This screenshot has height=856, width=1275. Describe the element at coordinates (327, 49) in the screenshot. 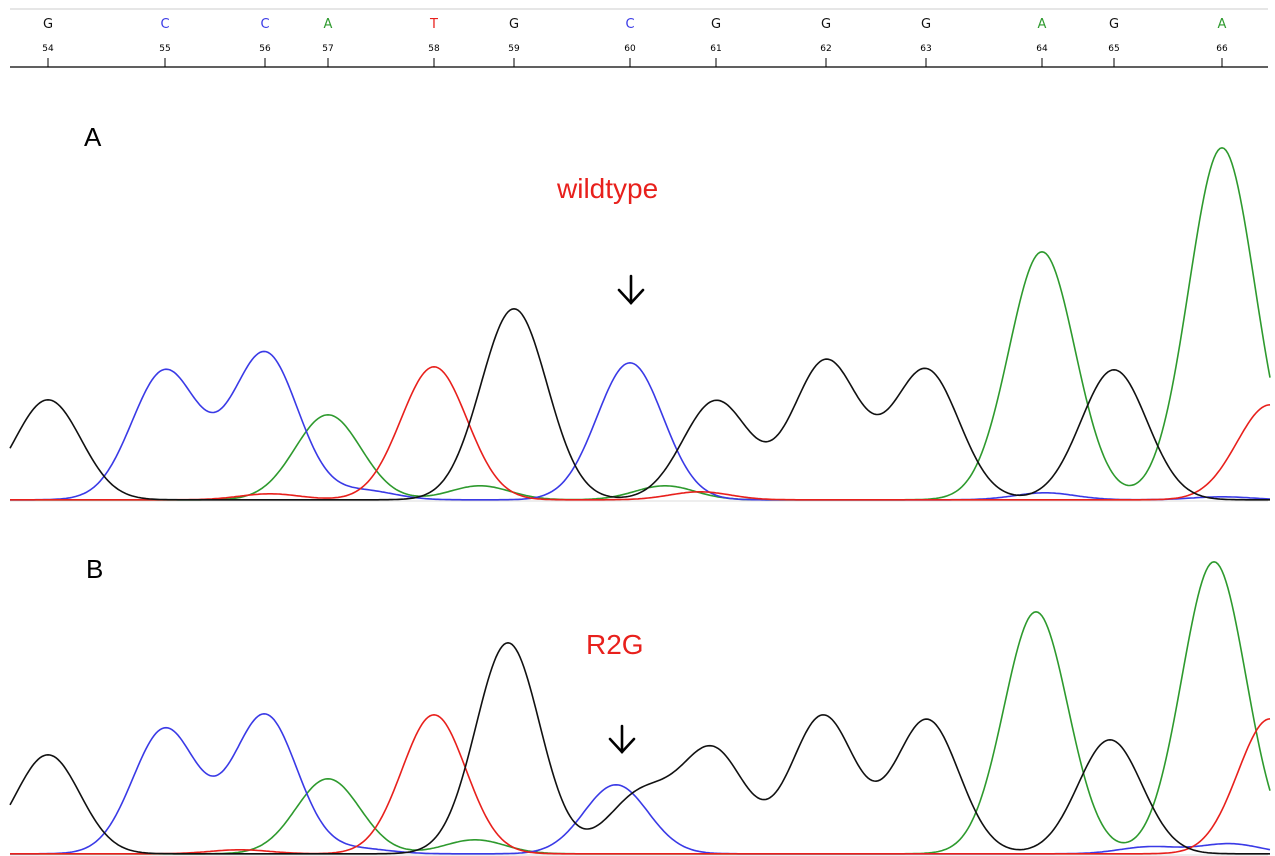

I see `ruler-position-57: 57` at that location.